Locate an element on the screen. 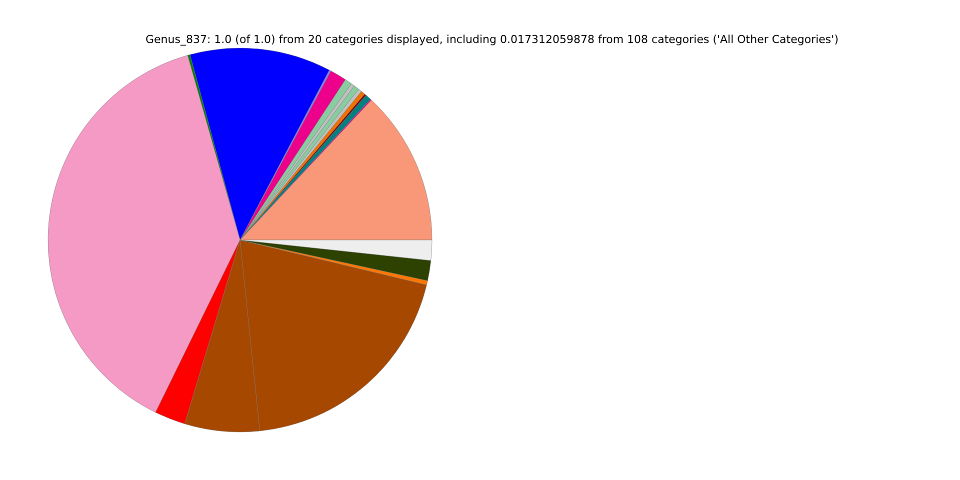 The width and height of the screenshot is (960, 480). text: Genus_837: 1.0 (of 1.0) from 20 categories displayed, including 0.017312059878 from 108 categories ('All Other Categories') is located at coordinates (492, 39).